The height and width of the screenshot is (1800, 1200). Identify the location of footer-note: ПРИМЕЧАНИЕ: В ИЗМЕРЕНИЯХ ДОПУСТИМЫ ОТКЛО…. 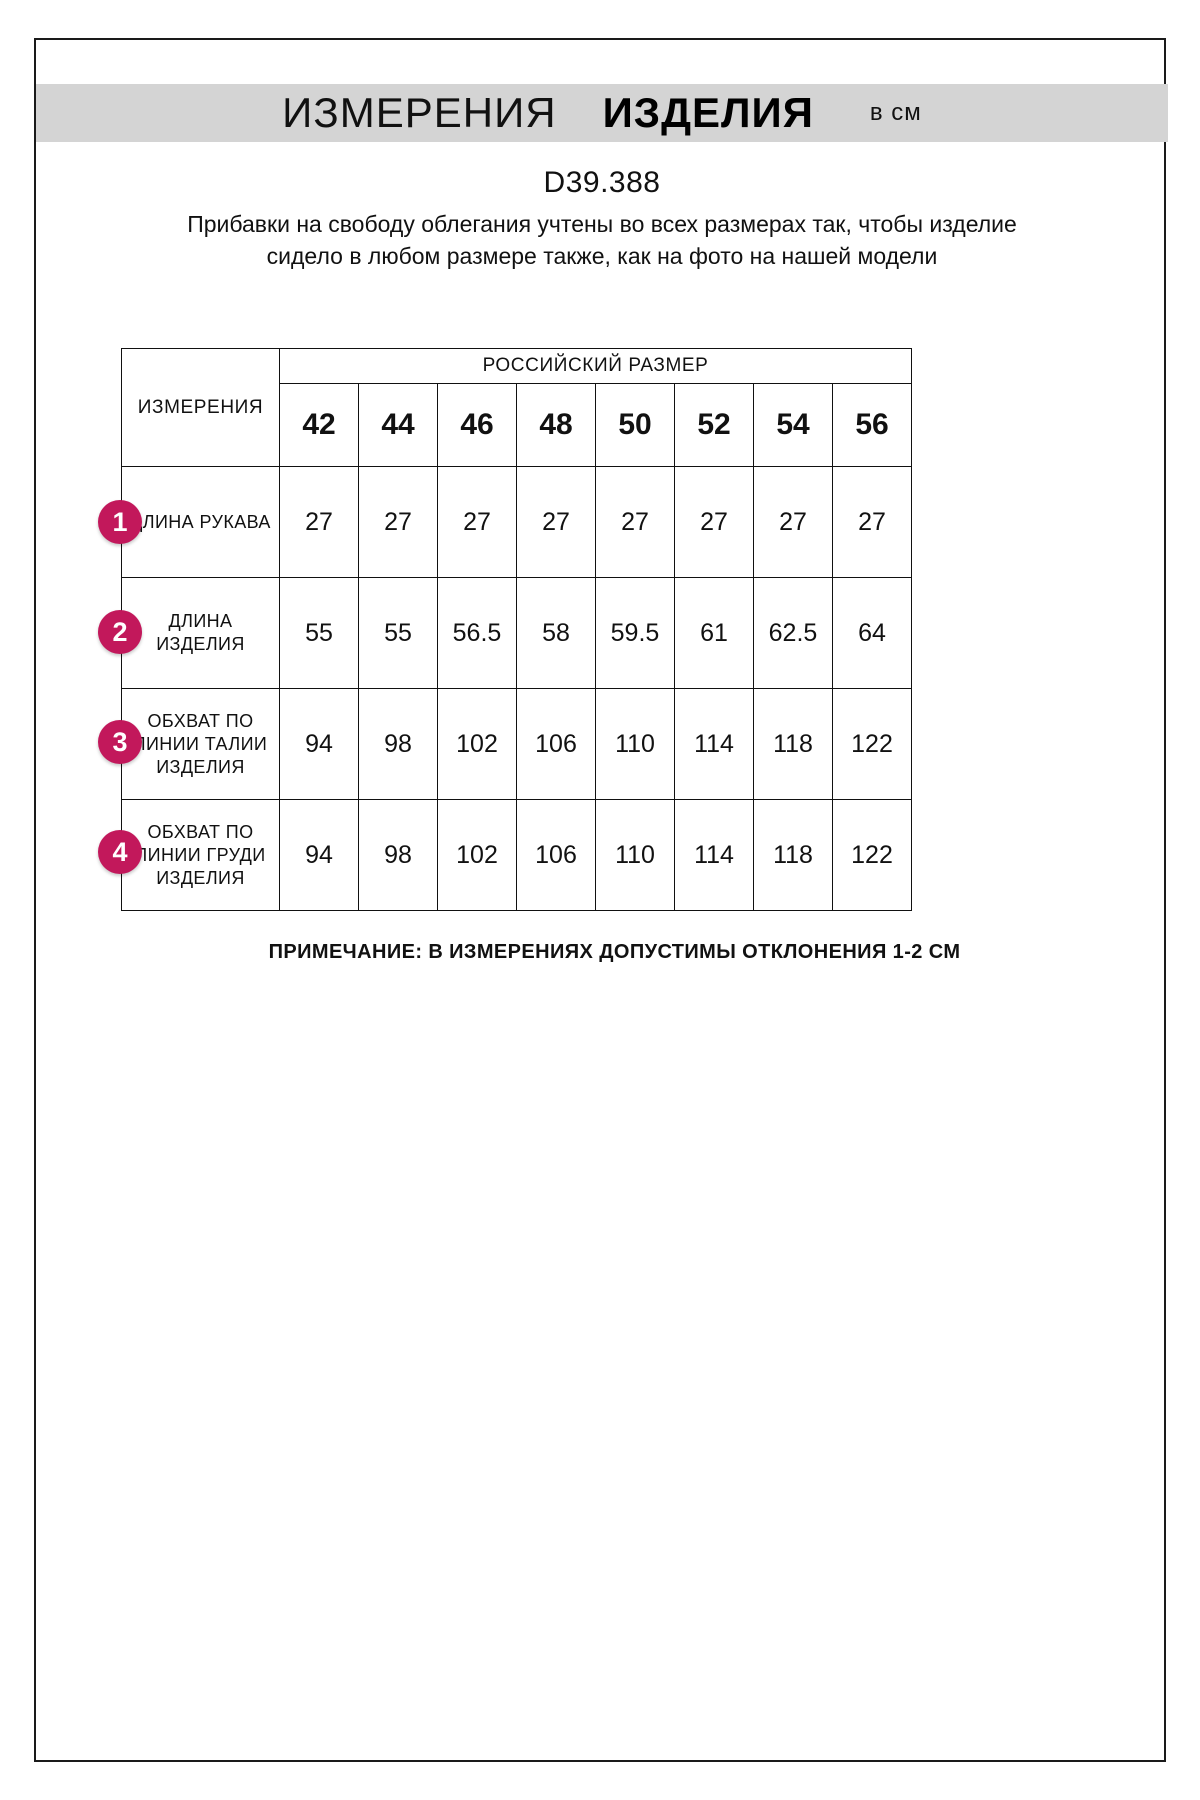
(614, 952).